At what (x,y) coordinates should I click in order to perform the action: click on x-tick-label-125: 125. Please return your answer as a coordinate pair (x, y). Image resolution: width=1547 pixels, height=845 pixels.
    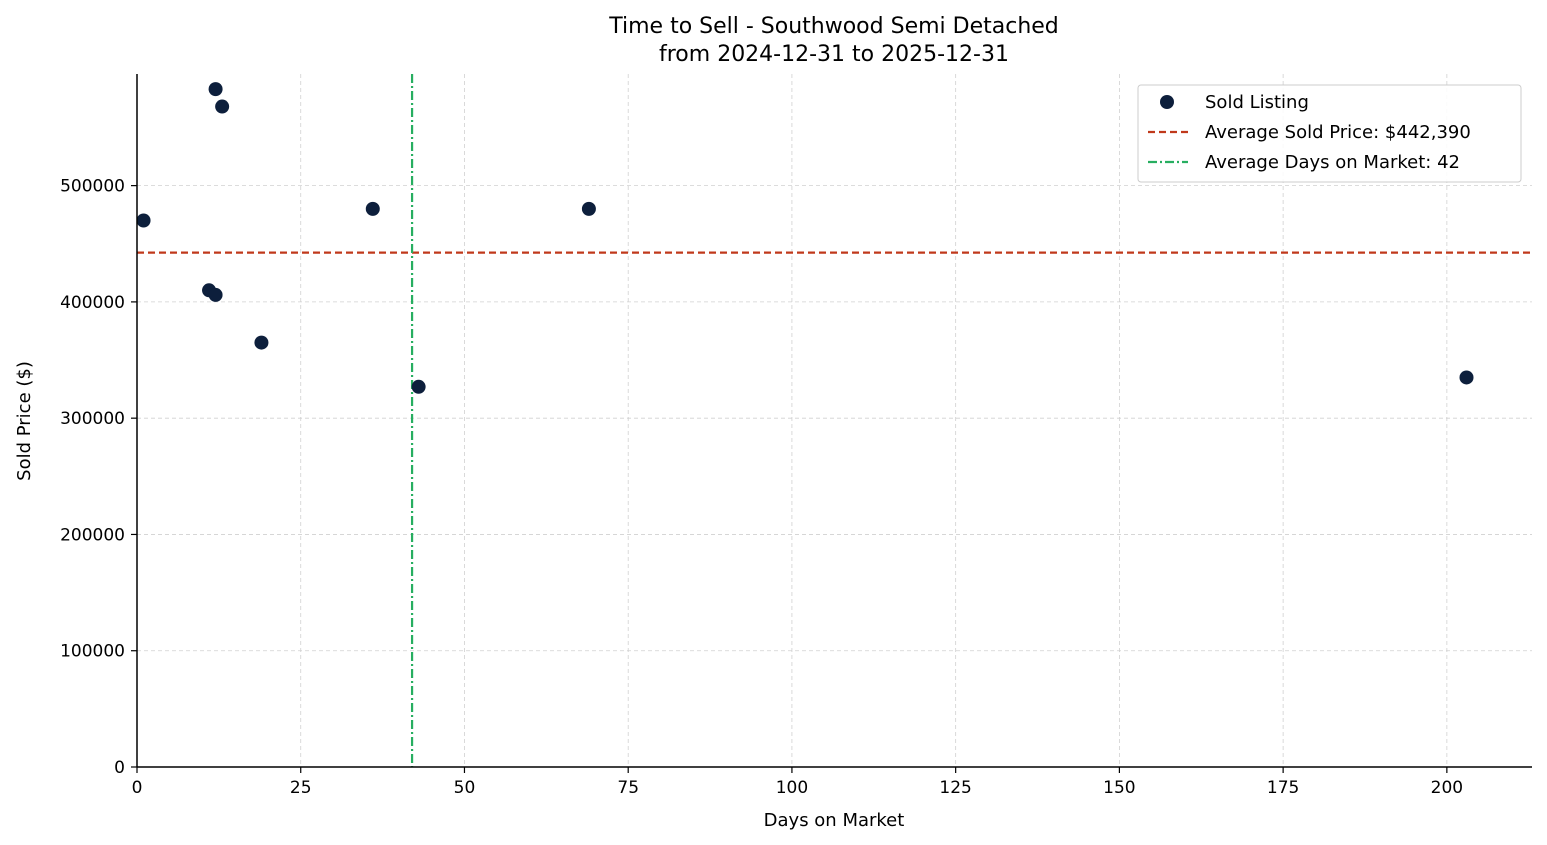
    Looking at the image, I should click on (955, 788).